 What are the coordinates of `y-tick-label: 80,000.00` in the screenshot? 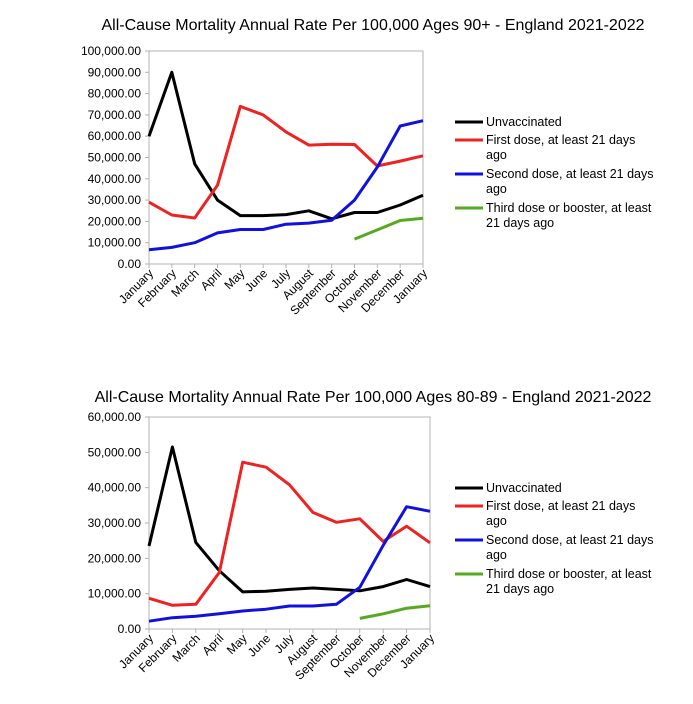 It's located at (115, 94).